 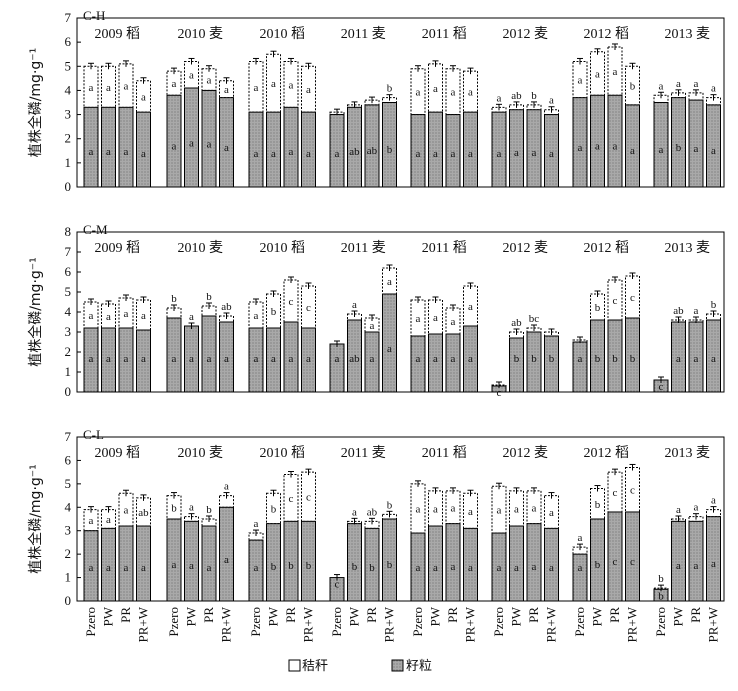 What do you see at coordinates (363, 34) in the screenshot?
I see `season-label: 2011 麦` at bounding box center [363, 34].